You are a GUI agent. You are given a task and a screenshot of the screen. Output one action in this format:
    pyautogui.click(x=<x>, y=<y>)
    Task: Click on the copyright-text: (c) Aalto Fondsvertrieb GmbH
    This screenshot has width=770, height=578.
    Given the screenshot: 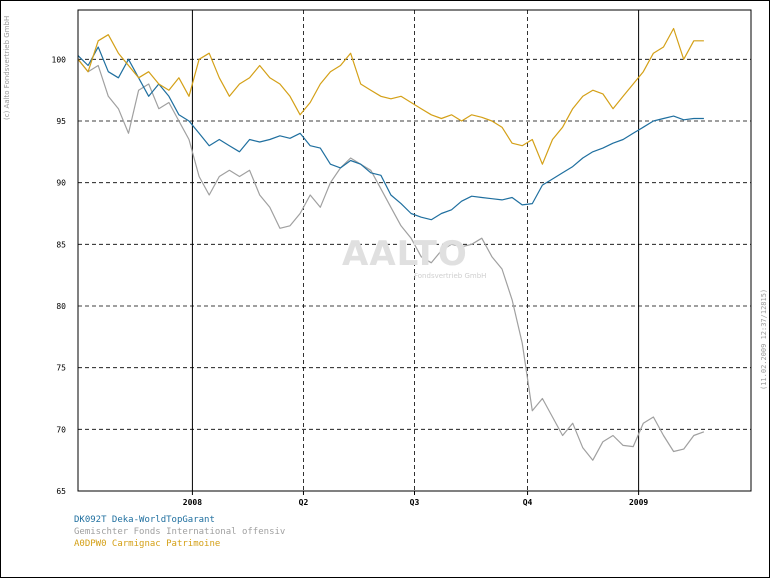 What is the action you would take?
    pyautogui.click(x=7, y=67)
    